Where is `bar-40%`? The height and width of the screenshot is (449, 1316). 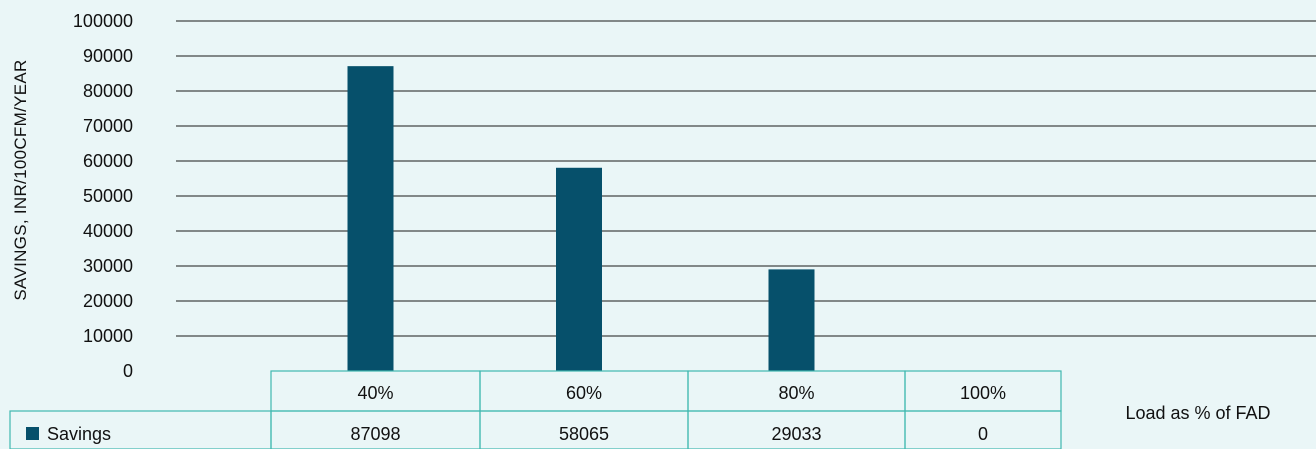 bar-40% is located at coordinates (370, 219).